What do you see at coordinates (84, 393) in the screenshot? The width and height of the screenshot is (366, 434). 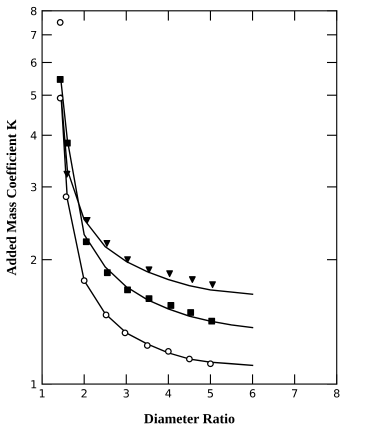 I see `x-tick-label: 2` at bounding box center [84, 393].